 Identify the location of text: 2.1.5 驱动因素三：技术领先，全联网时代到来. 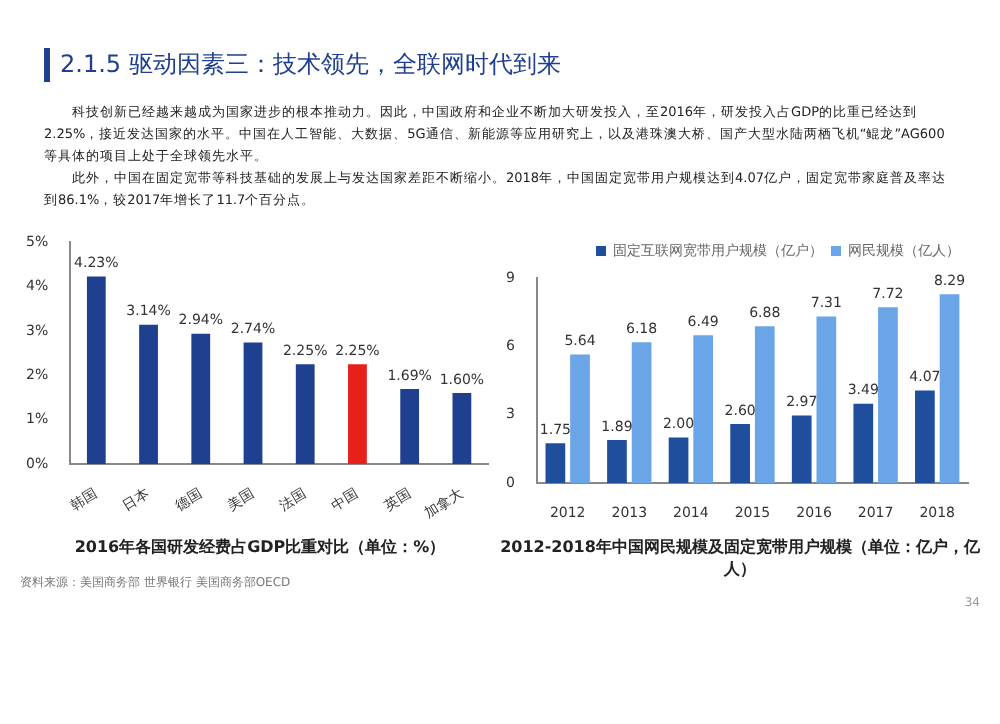
(514, 65).